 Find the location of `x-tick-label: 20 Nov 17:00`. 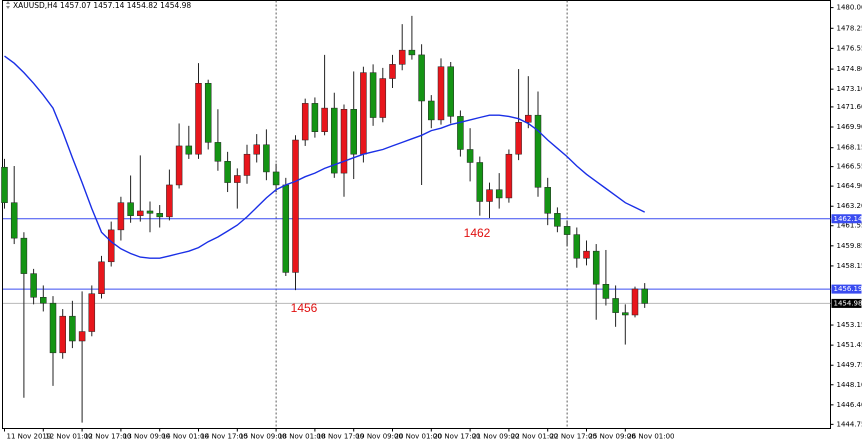

x-tick-label: 20 Nov 17:00 is located at coordinates (456, 437).